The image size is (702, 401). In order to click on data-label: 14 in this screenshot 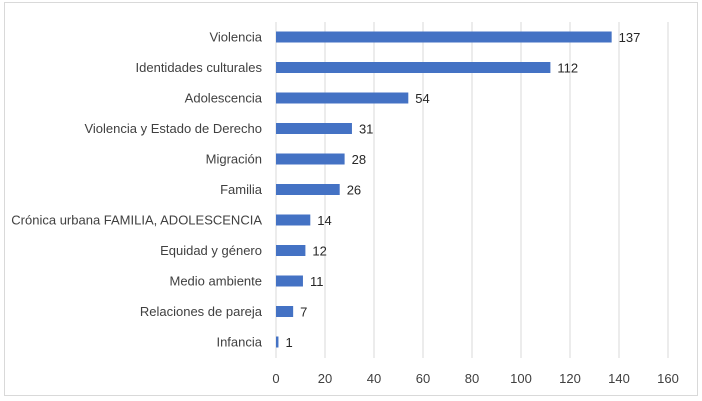, I will do `click(324, 220)`.